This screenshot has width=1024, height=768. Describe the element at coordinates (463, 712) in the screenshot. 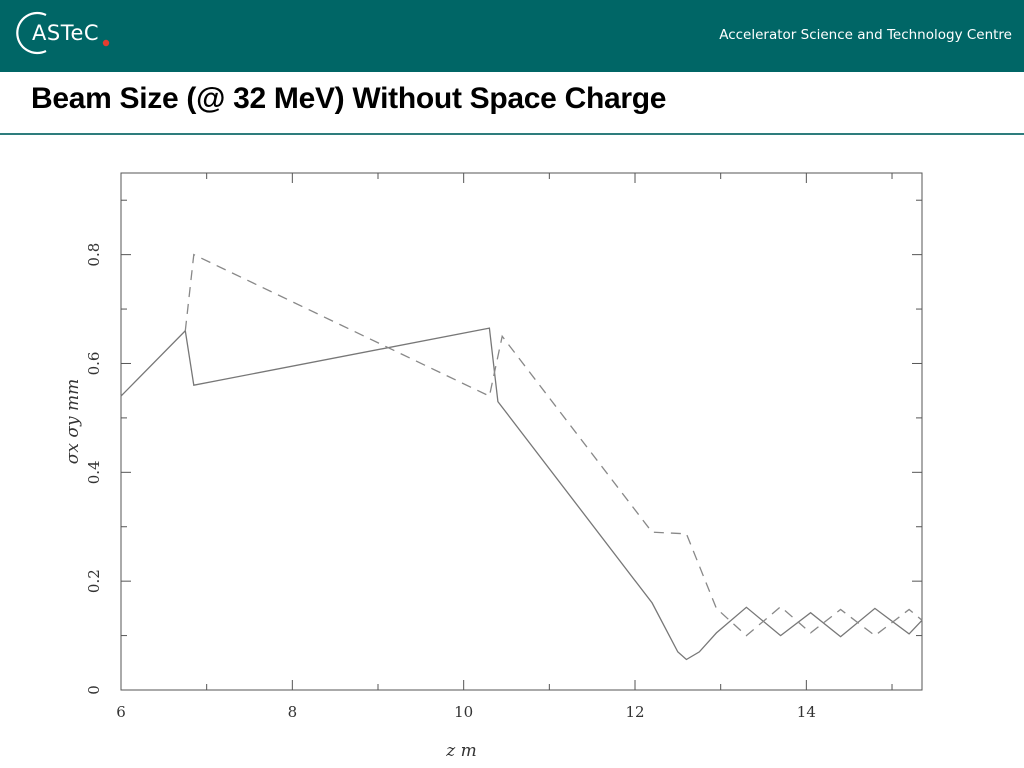

I see `x-tick-label: 10` at that location.